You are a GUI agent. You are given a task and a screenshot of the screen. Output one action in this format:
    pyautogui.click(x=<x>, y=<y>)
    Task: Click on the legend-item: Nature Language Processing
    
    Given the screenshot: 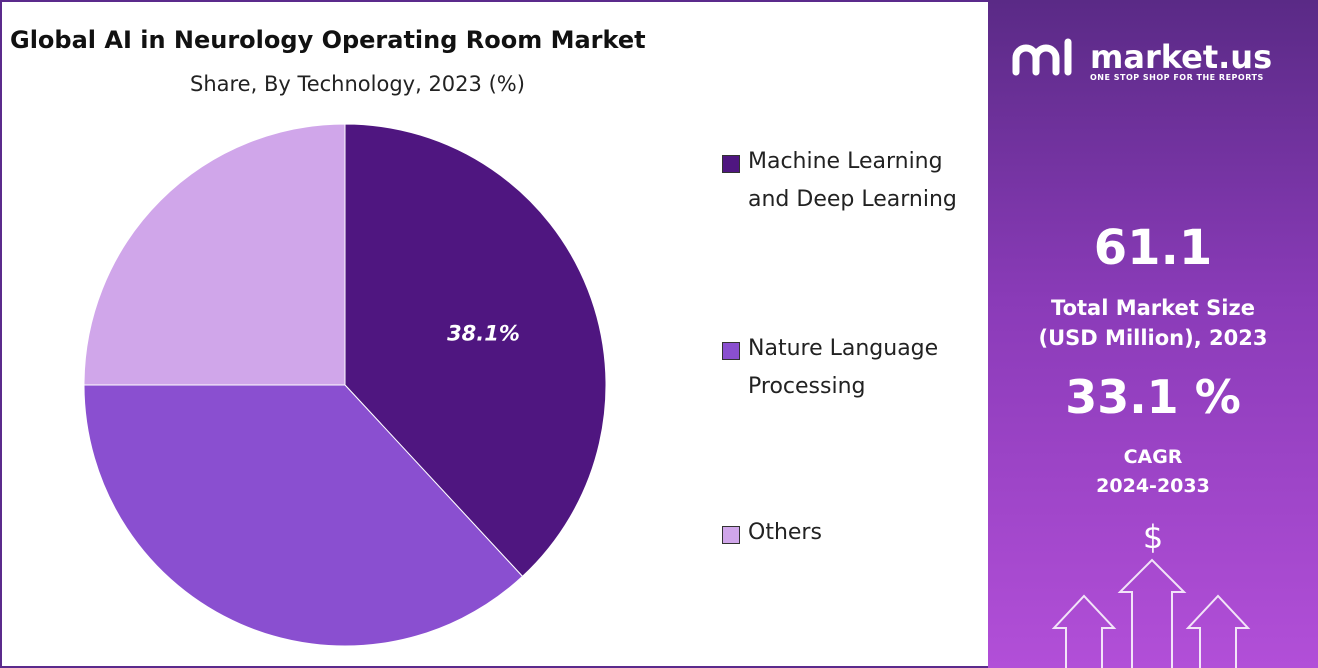 What is the action you would take?
    pyautogui.click(x=852, y=368)
    